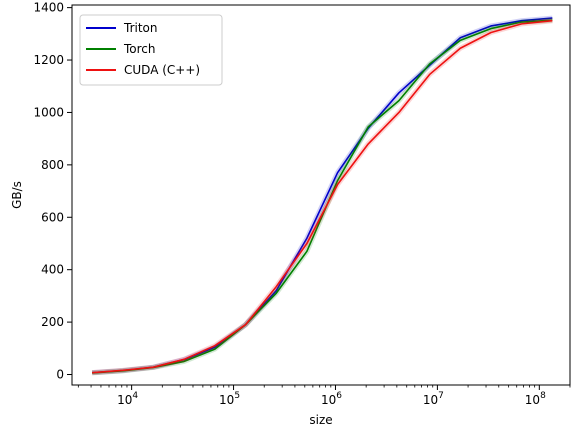  I want to click on x-tick-label: 10⁶, so click(331, 399).